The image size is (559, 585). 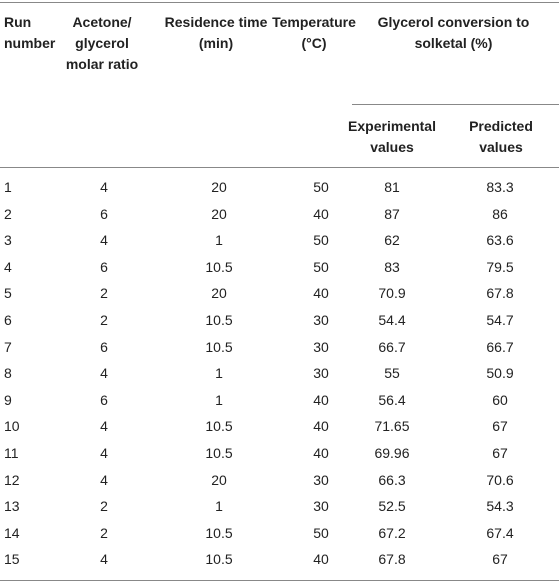 I want to click on table-cell: 70.9, so click(x=392, y=293).